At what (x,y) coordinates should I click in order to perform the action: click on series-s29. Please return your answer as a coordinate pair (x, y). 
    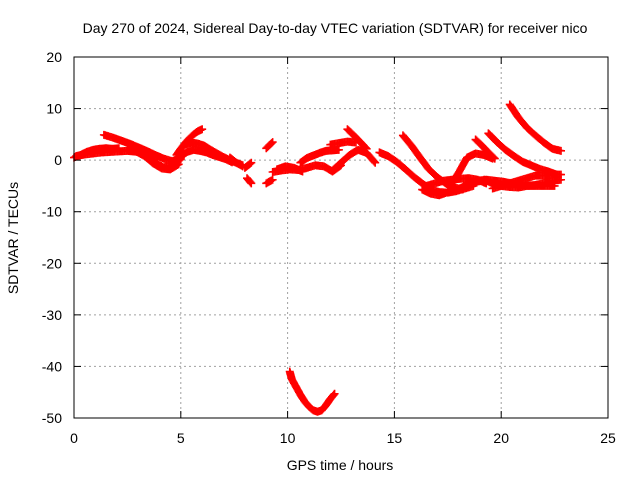
    Looking at the image, I should click on (522, 154).